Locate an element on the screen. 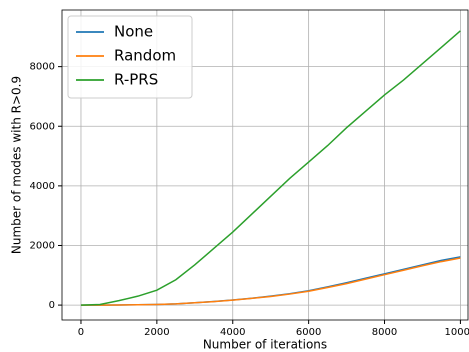  x-tick-label: 2000 is located at coordinates (156, 332).